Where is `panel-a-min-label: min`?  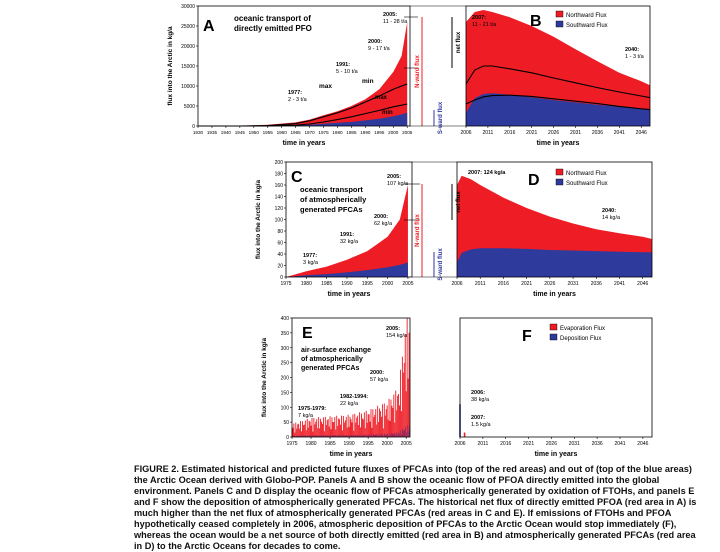 panel-a-min-label: min is located at coordinates (368, 81).